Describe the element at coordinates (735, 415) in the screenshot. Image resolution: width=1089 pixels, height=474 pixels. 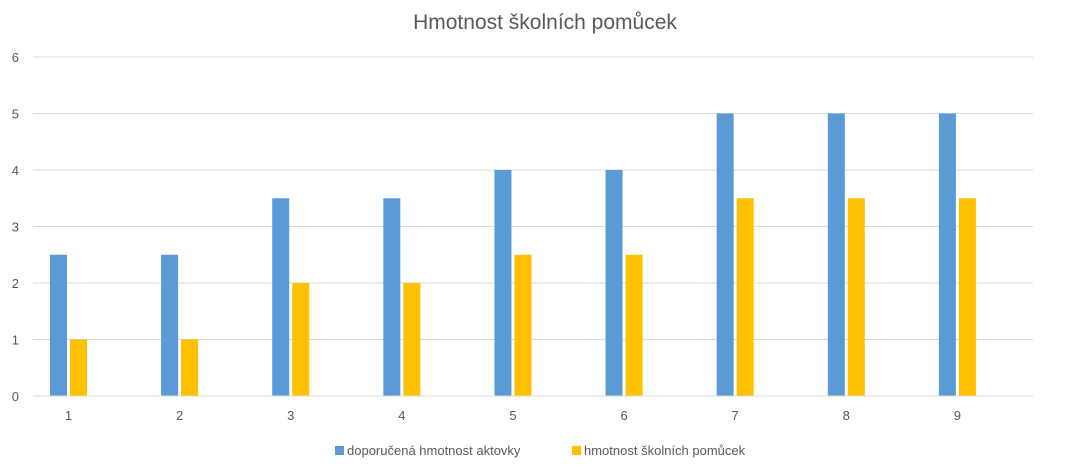
I see `x-tick-label: 7` at that location.